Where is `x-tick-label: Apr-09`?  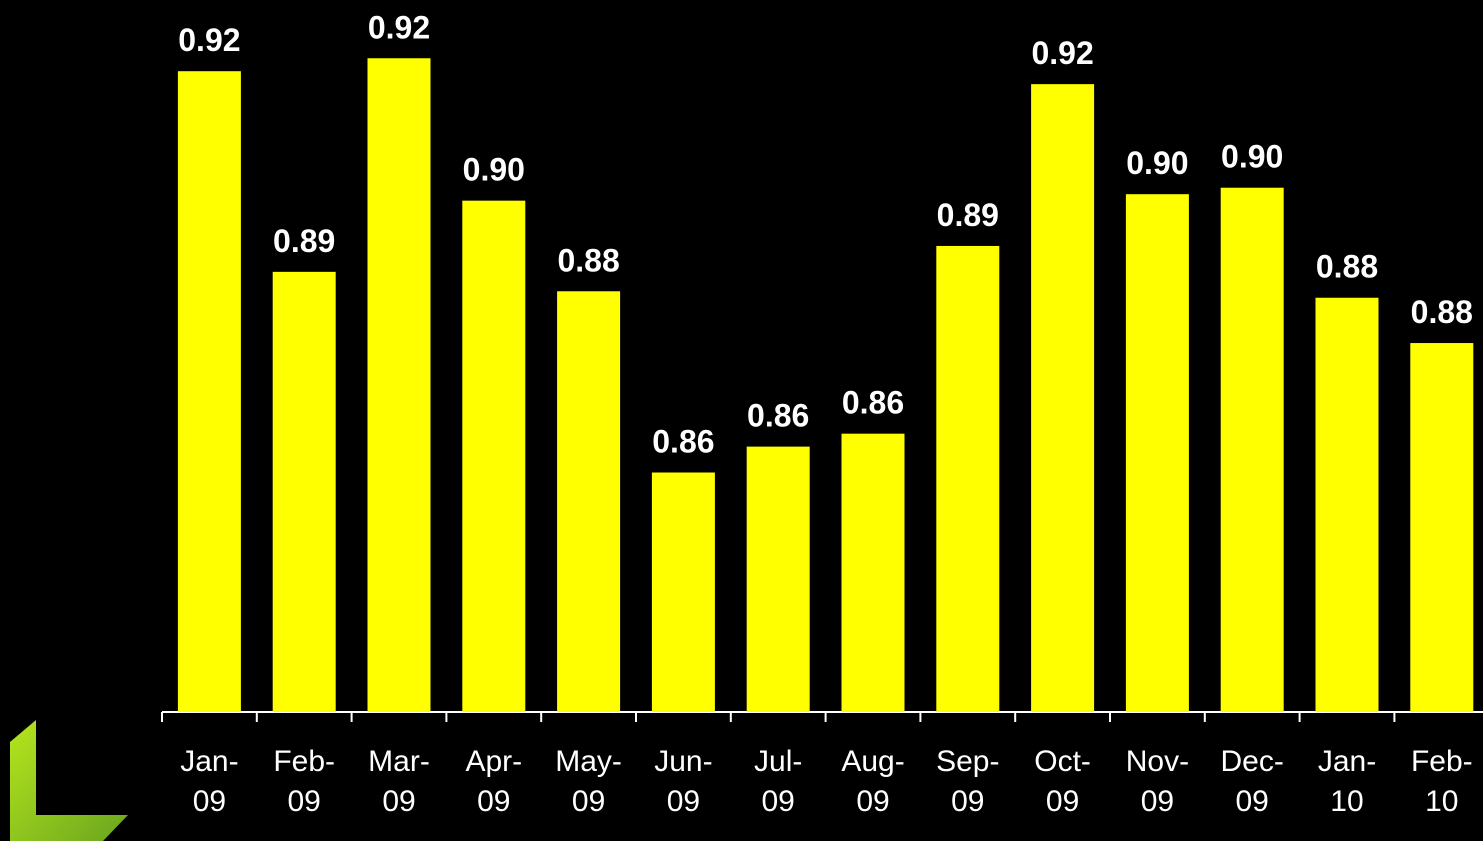 x-tick-label: Apr-09 is located at coordinates (494, 781).